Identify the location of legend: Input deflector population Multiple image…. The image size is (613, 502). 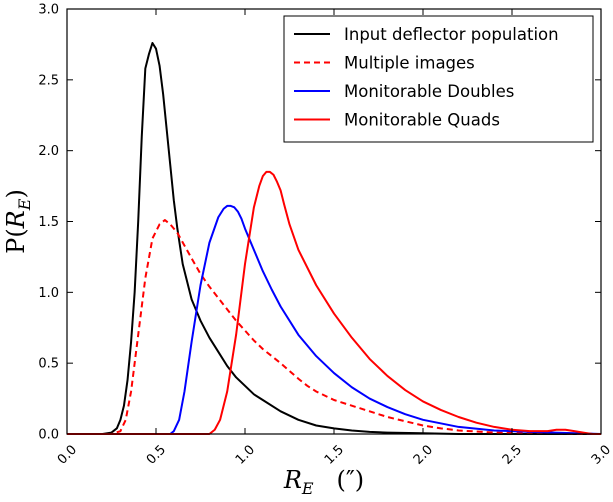
(438, 79).